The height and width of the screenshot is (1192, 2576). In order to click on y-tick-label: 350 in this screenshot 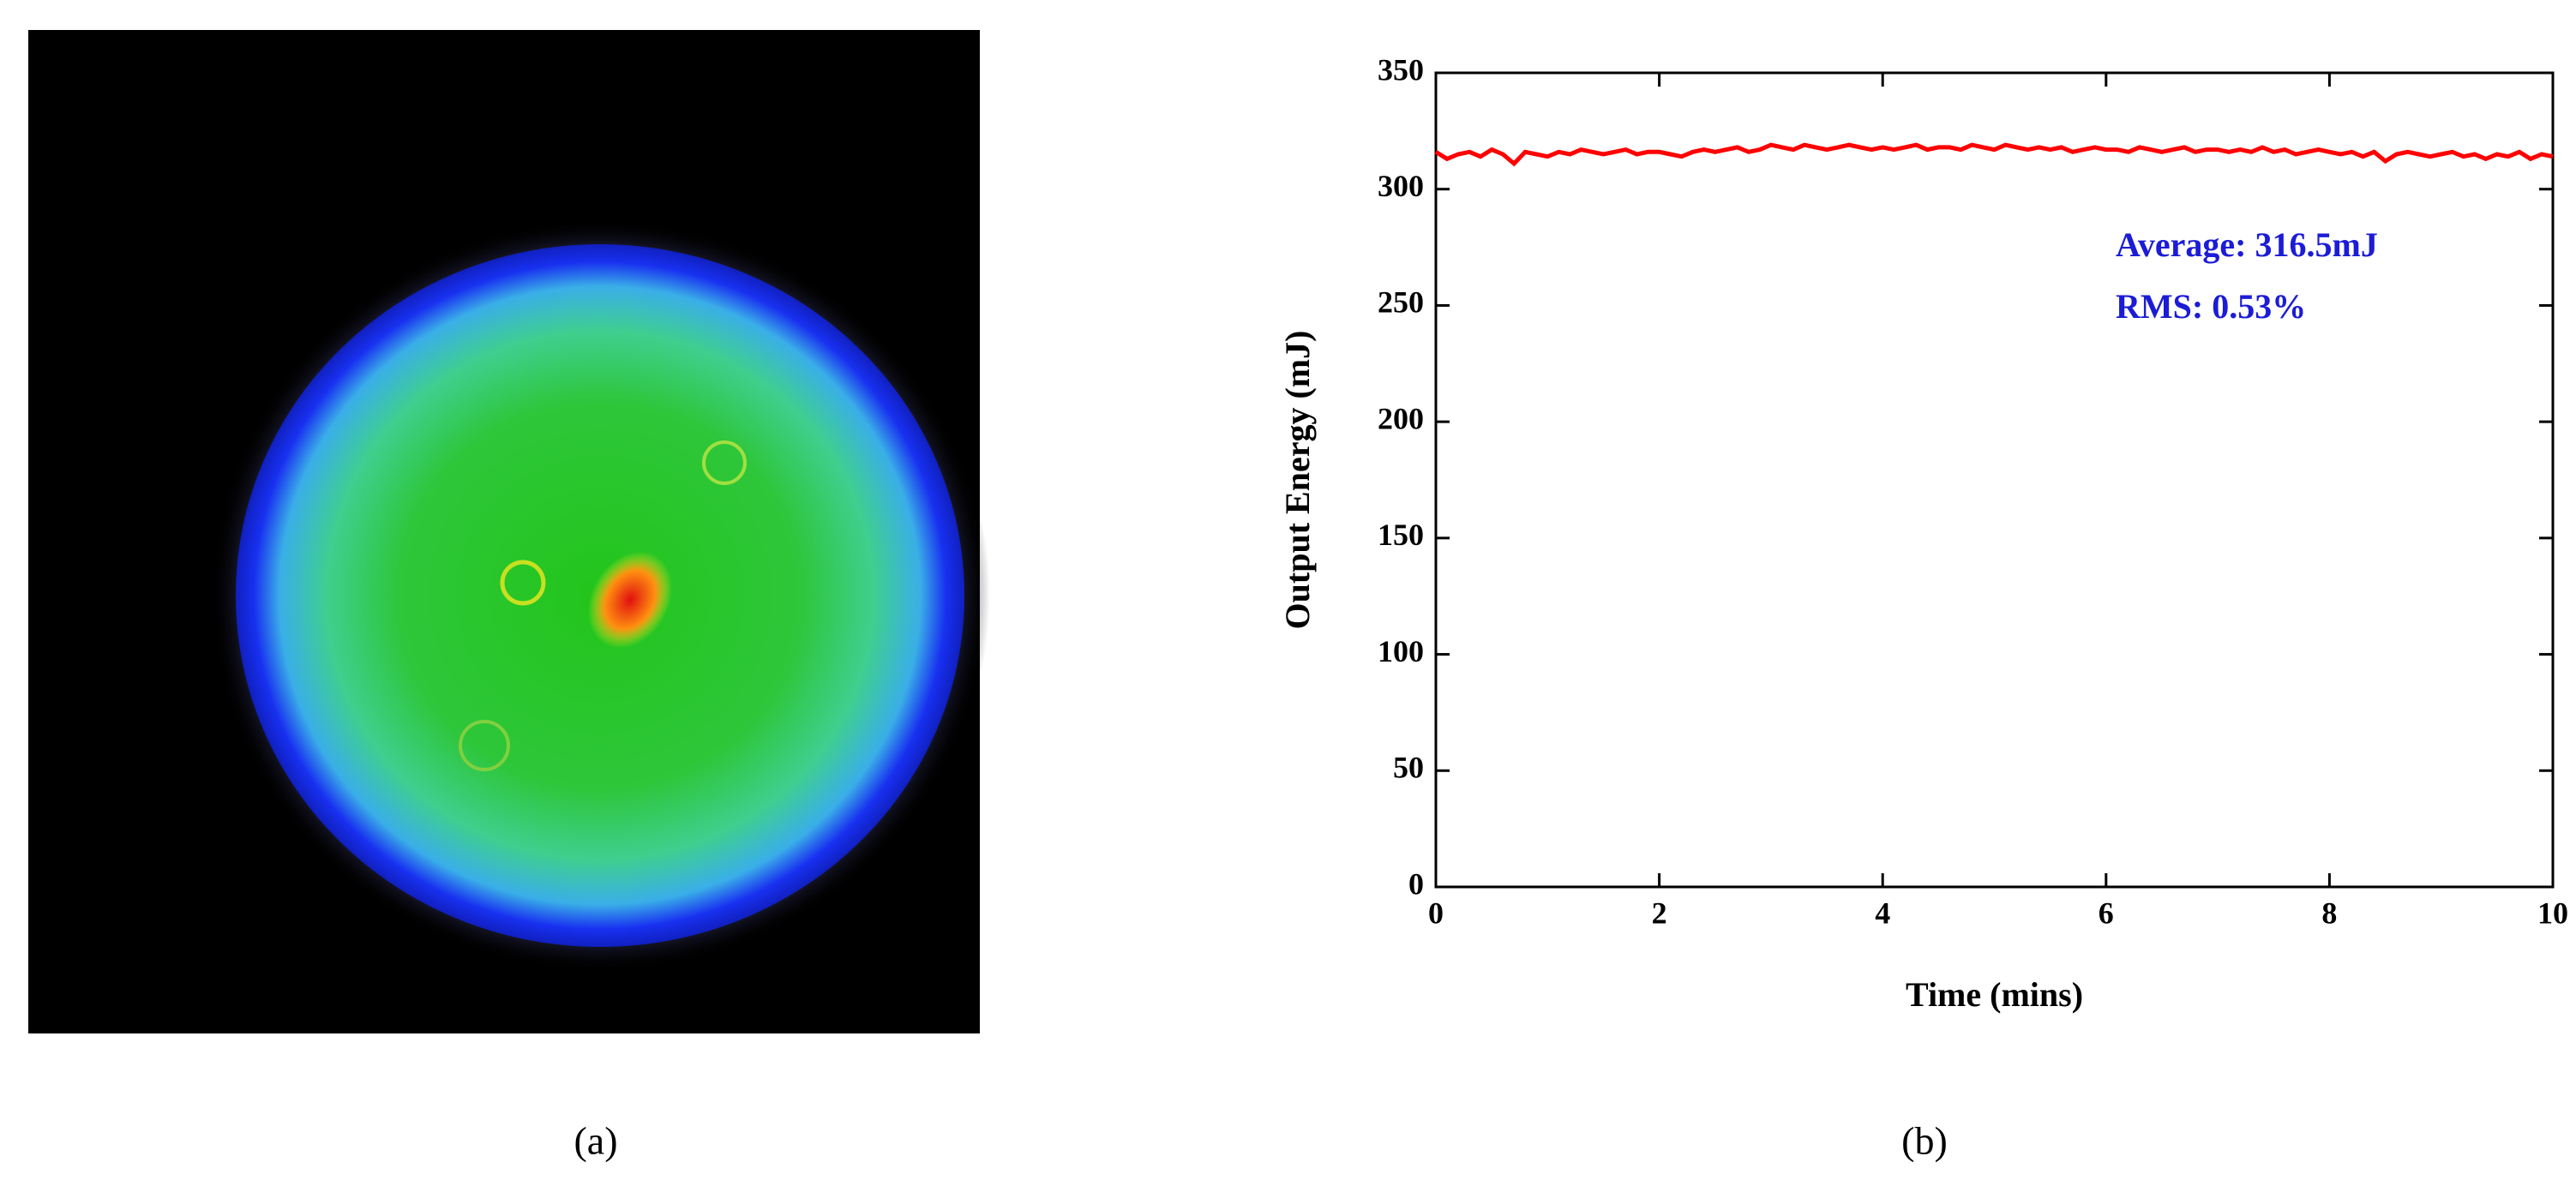, I will do `click(1401, 69)`.